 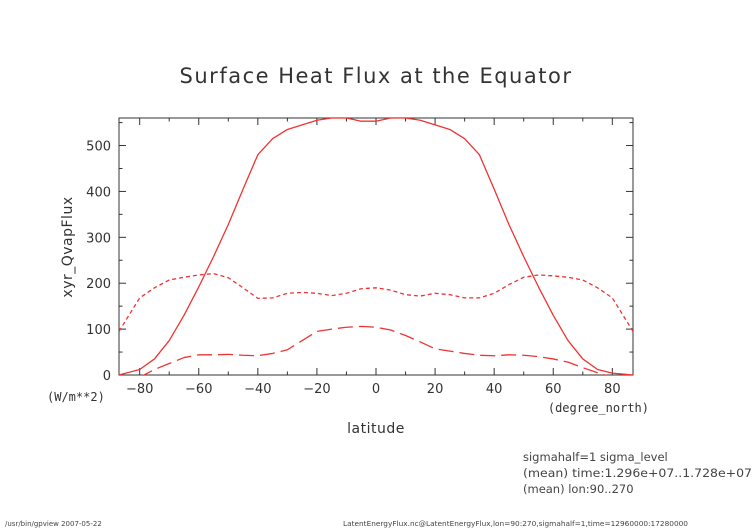 I want to click on x-axis-label: latitude, so click(x=376, y=429).